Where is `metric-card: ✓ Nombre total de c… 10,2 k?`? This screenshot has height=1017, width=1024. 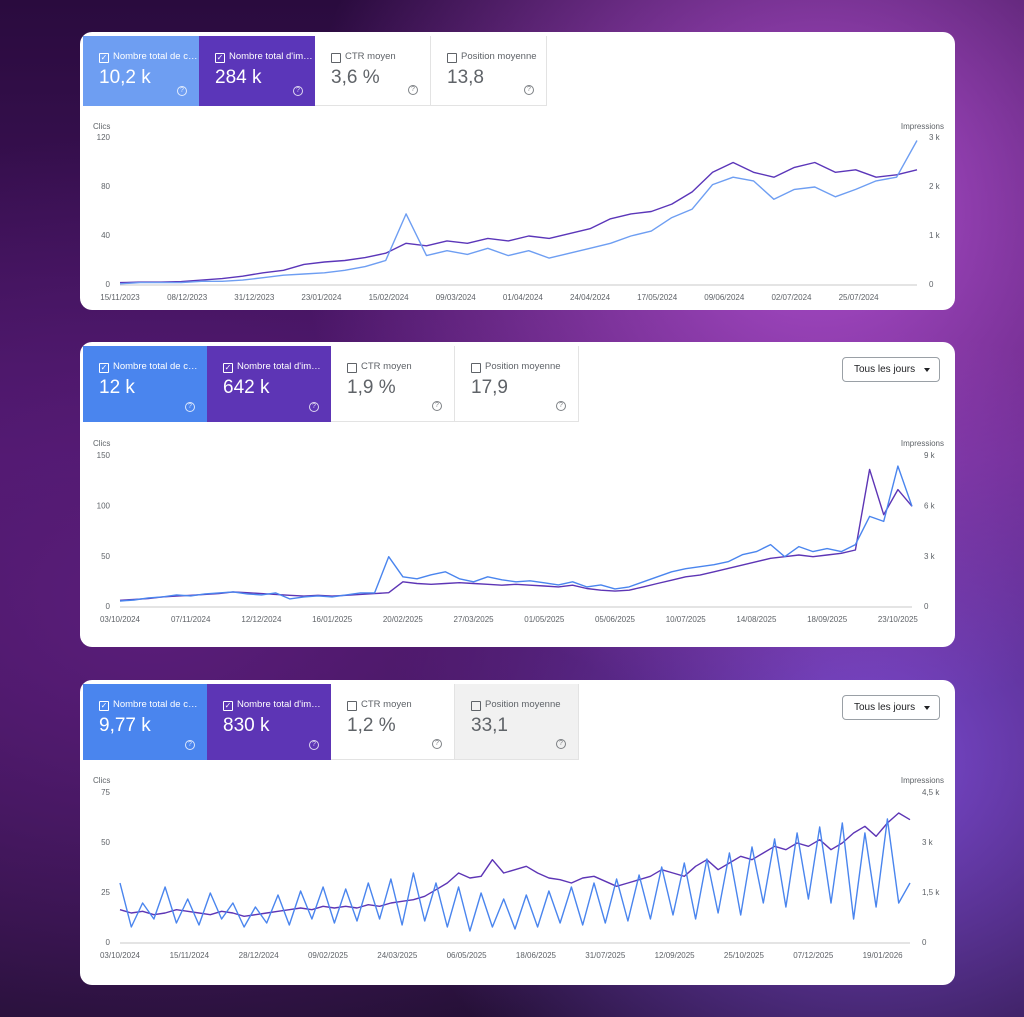 metric-card: ✓ Nombre total de c… 10,2 k? is located at coordinates (141, 71).